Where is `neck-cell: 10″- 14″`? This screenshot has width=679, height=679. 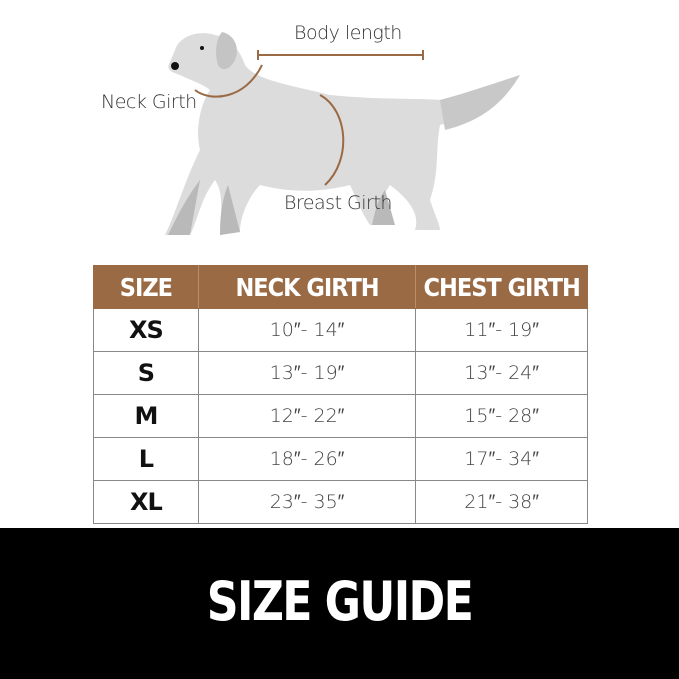 neck-cell: 10″- 14″ is located at coordinates (307, 330).